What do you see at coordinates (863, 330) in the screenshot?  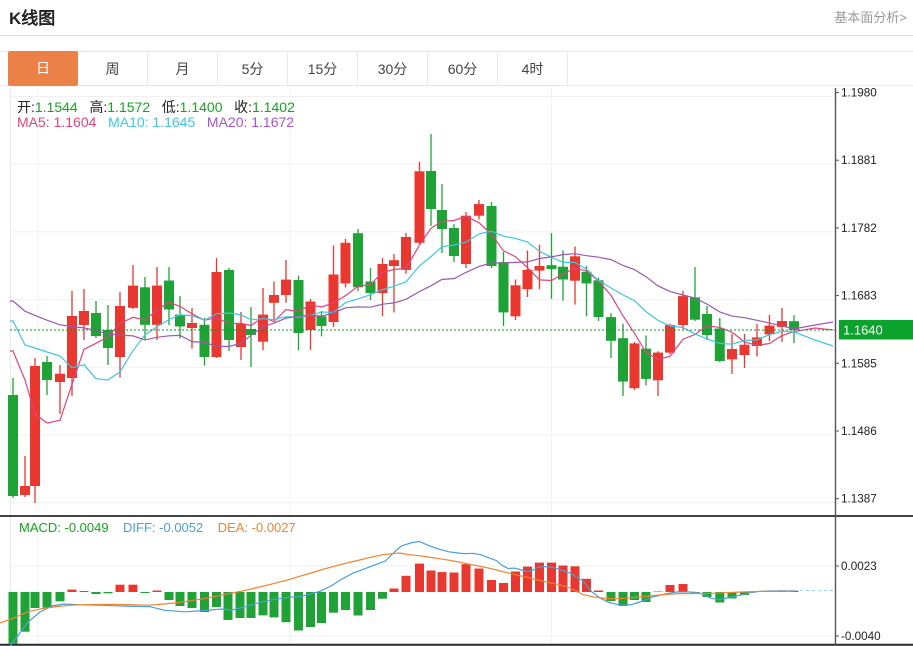 I see `svg-text: 1.1640` at bounding box center [863, 330].